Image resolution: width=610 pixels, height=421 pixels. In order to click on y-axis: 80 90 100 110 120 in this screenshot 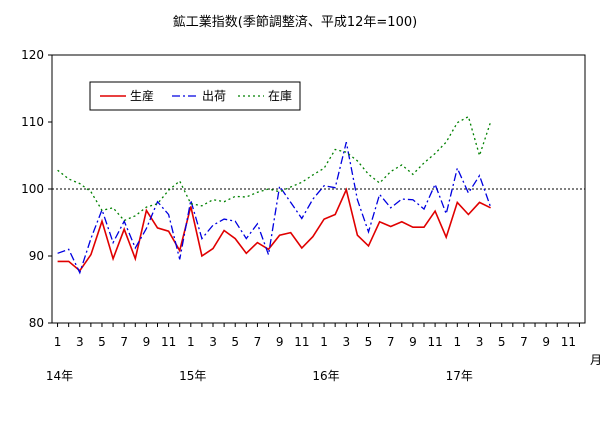, I will do `click(36, 189)`.